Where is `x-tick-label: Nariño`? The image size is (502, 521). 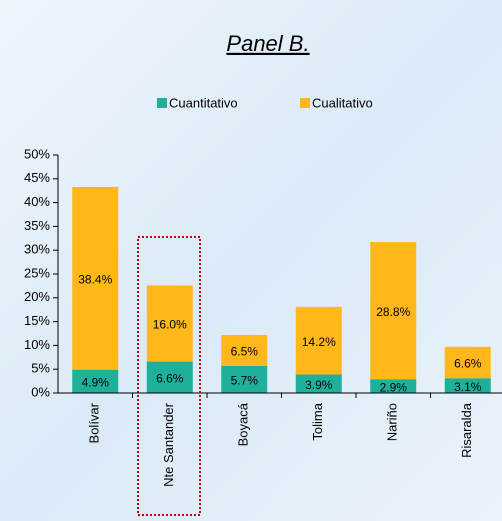
x-tick-label: Nariño is located at coordinates (392, 422).